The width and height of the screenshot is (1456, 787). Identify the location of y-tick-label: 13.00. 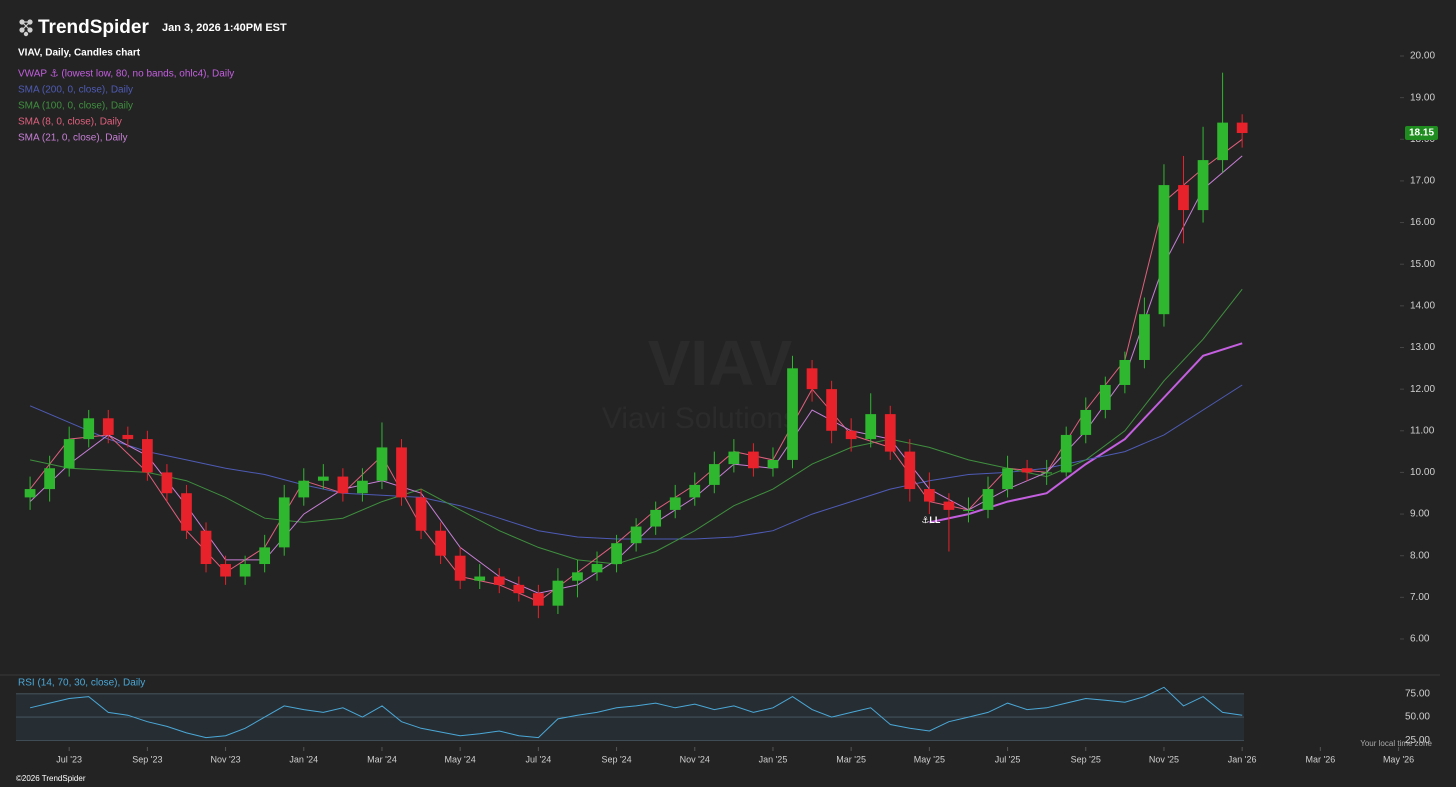
(1422, 347).